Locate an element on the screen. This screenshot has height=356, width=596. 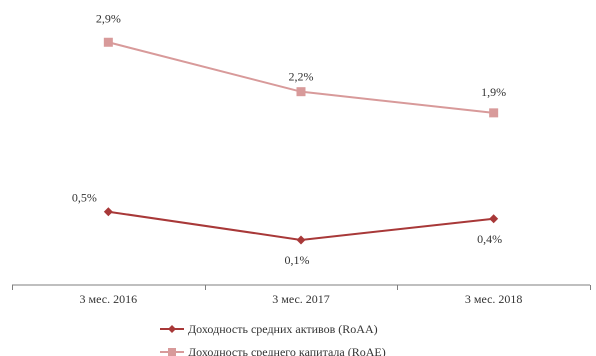
data-label: 2,2% is located at coordinates (301, 77).